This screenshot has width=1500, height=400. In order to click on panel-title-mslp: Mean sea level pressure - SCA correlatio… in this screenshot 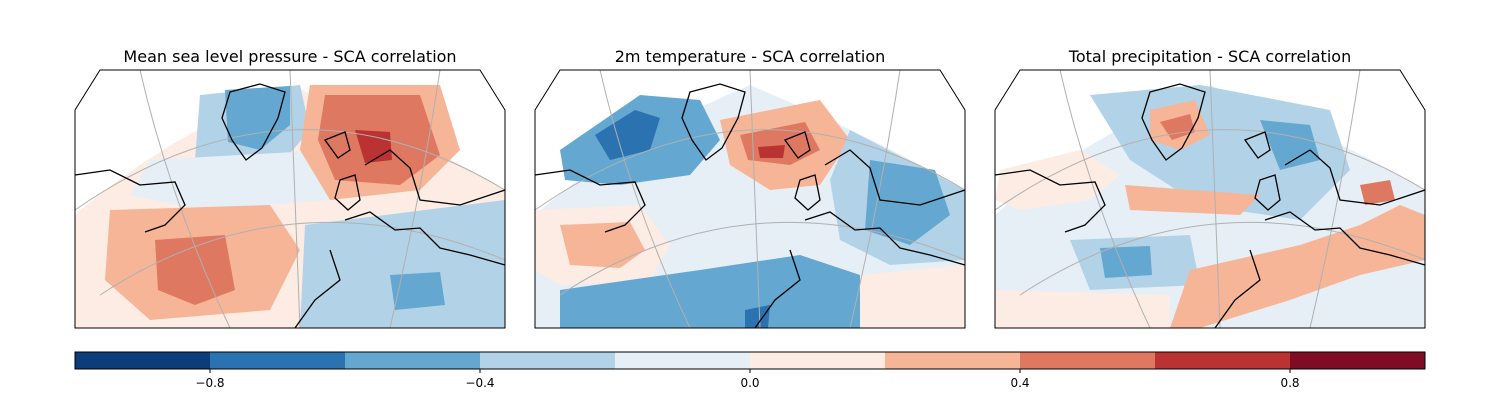, I will do `click(289, 56)`.